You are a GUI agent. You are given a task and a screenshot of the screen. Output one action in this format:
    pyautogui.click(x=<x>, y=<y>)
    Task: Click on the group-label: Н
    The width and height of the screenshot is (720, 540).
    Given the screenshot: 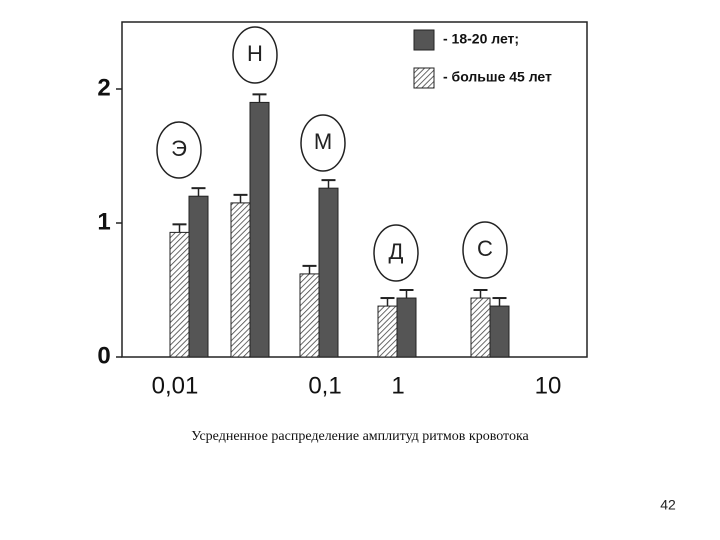 What is the action you would take?
    pyautogui.click(x=255, y=53)
    